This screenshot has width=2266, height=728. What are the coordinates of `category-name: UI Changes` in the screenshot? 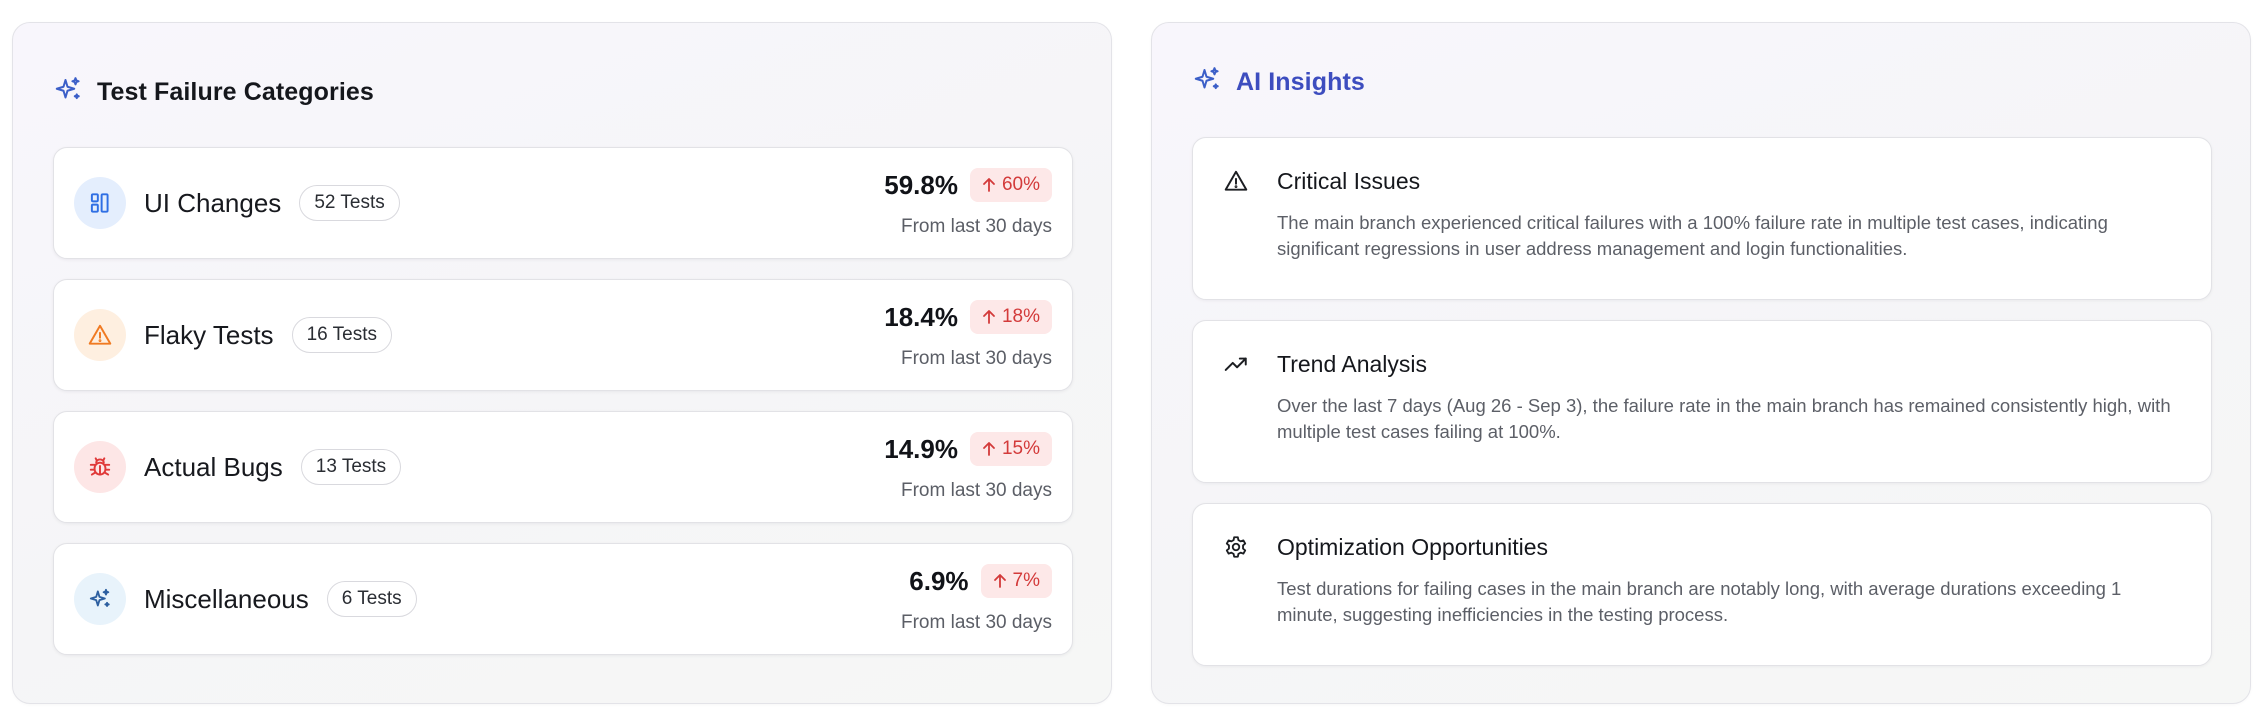 It's located at (213, 202).